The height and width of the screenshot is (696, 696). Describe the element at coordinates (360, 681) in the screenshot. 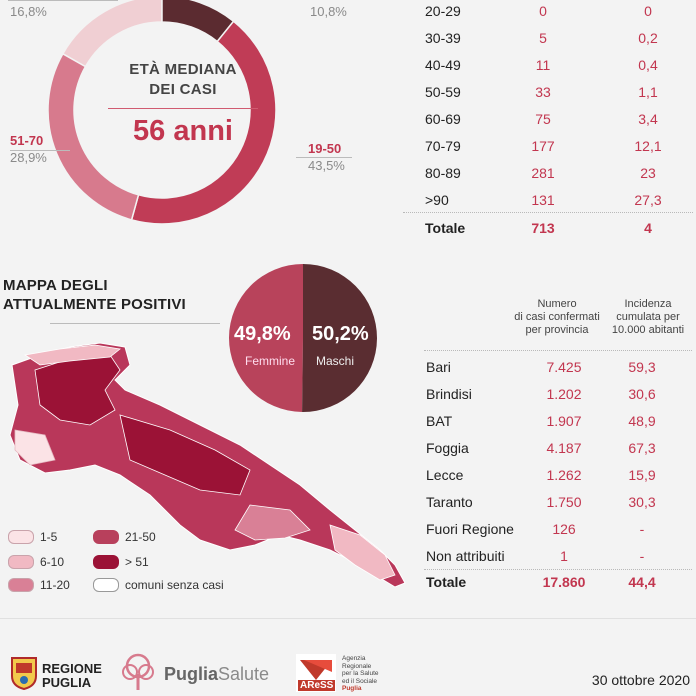

I see `aress-line4: ed il Sociale` at that location.